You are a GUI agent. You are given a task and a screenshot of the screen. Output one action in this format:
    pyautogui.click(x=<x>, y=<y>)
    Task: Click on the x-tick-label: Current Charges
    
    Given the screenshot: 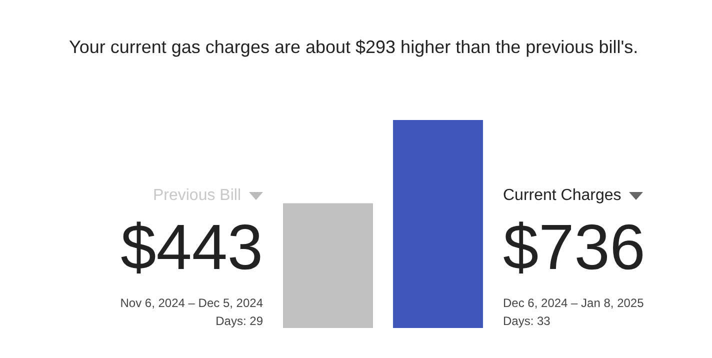 What is the action you would take?
    pyautogui.click(x=562, y=196)
    